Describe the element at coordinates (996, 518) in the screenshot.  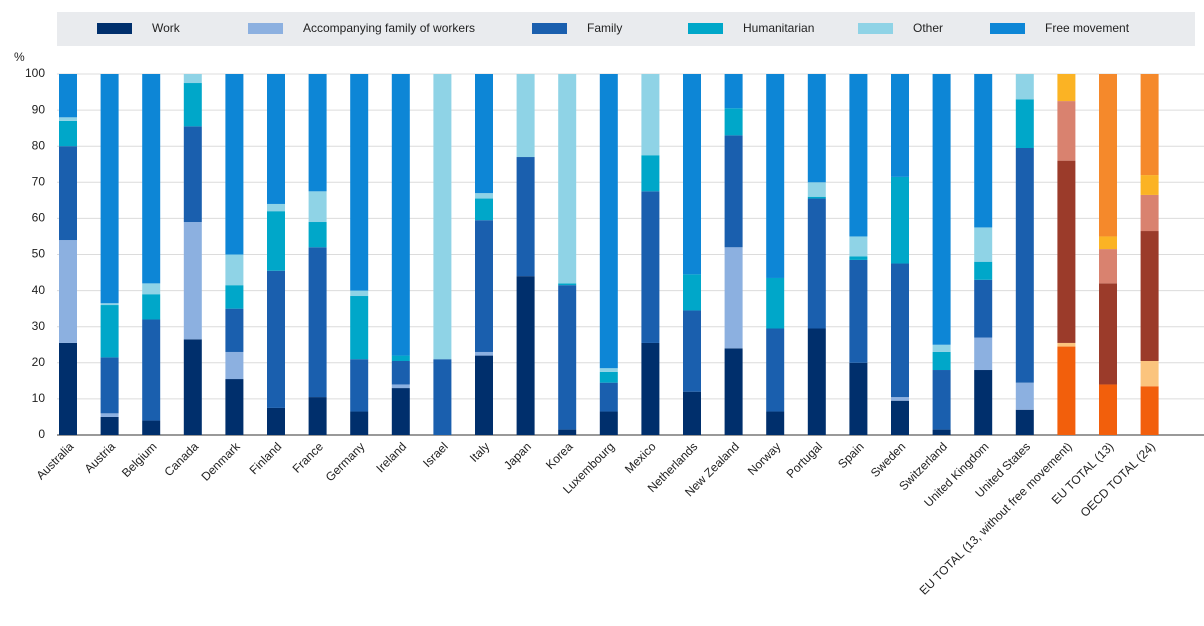
I see `x-tick-label: EU TOTAL (13, without free movement)` at that location.